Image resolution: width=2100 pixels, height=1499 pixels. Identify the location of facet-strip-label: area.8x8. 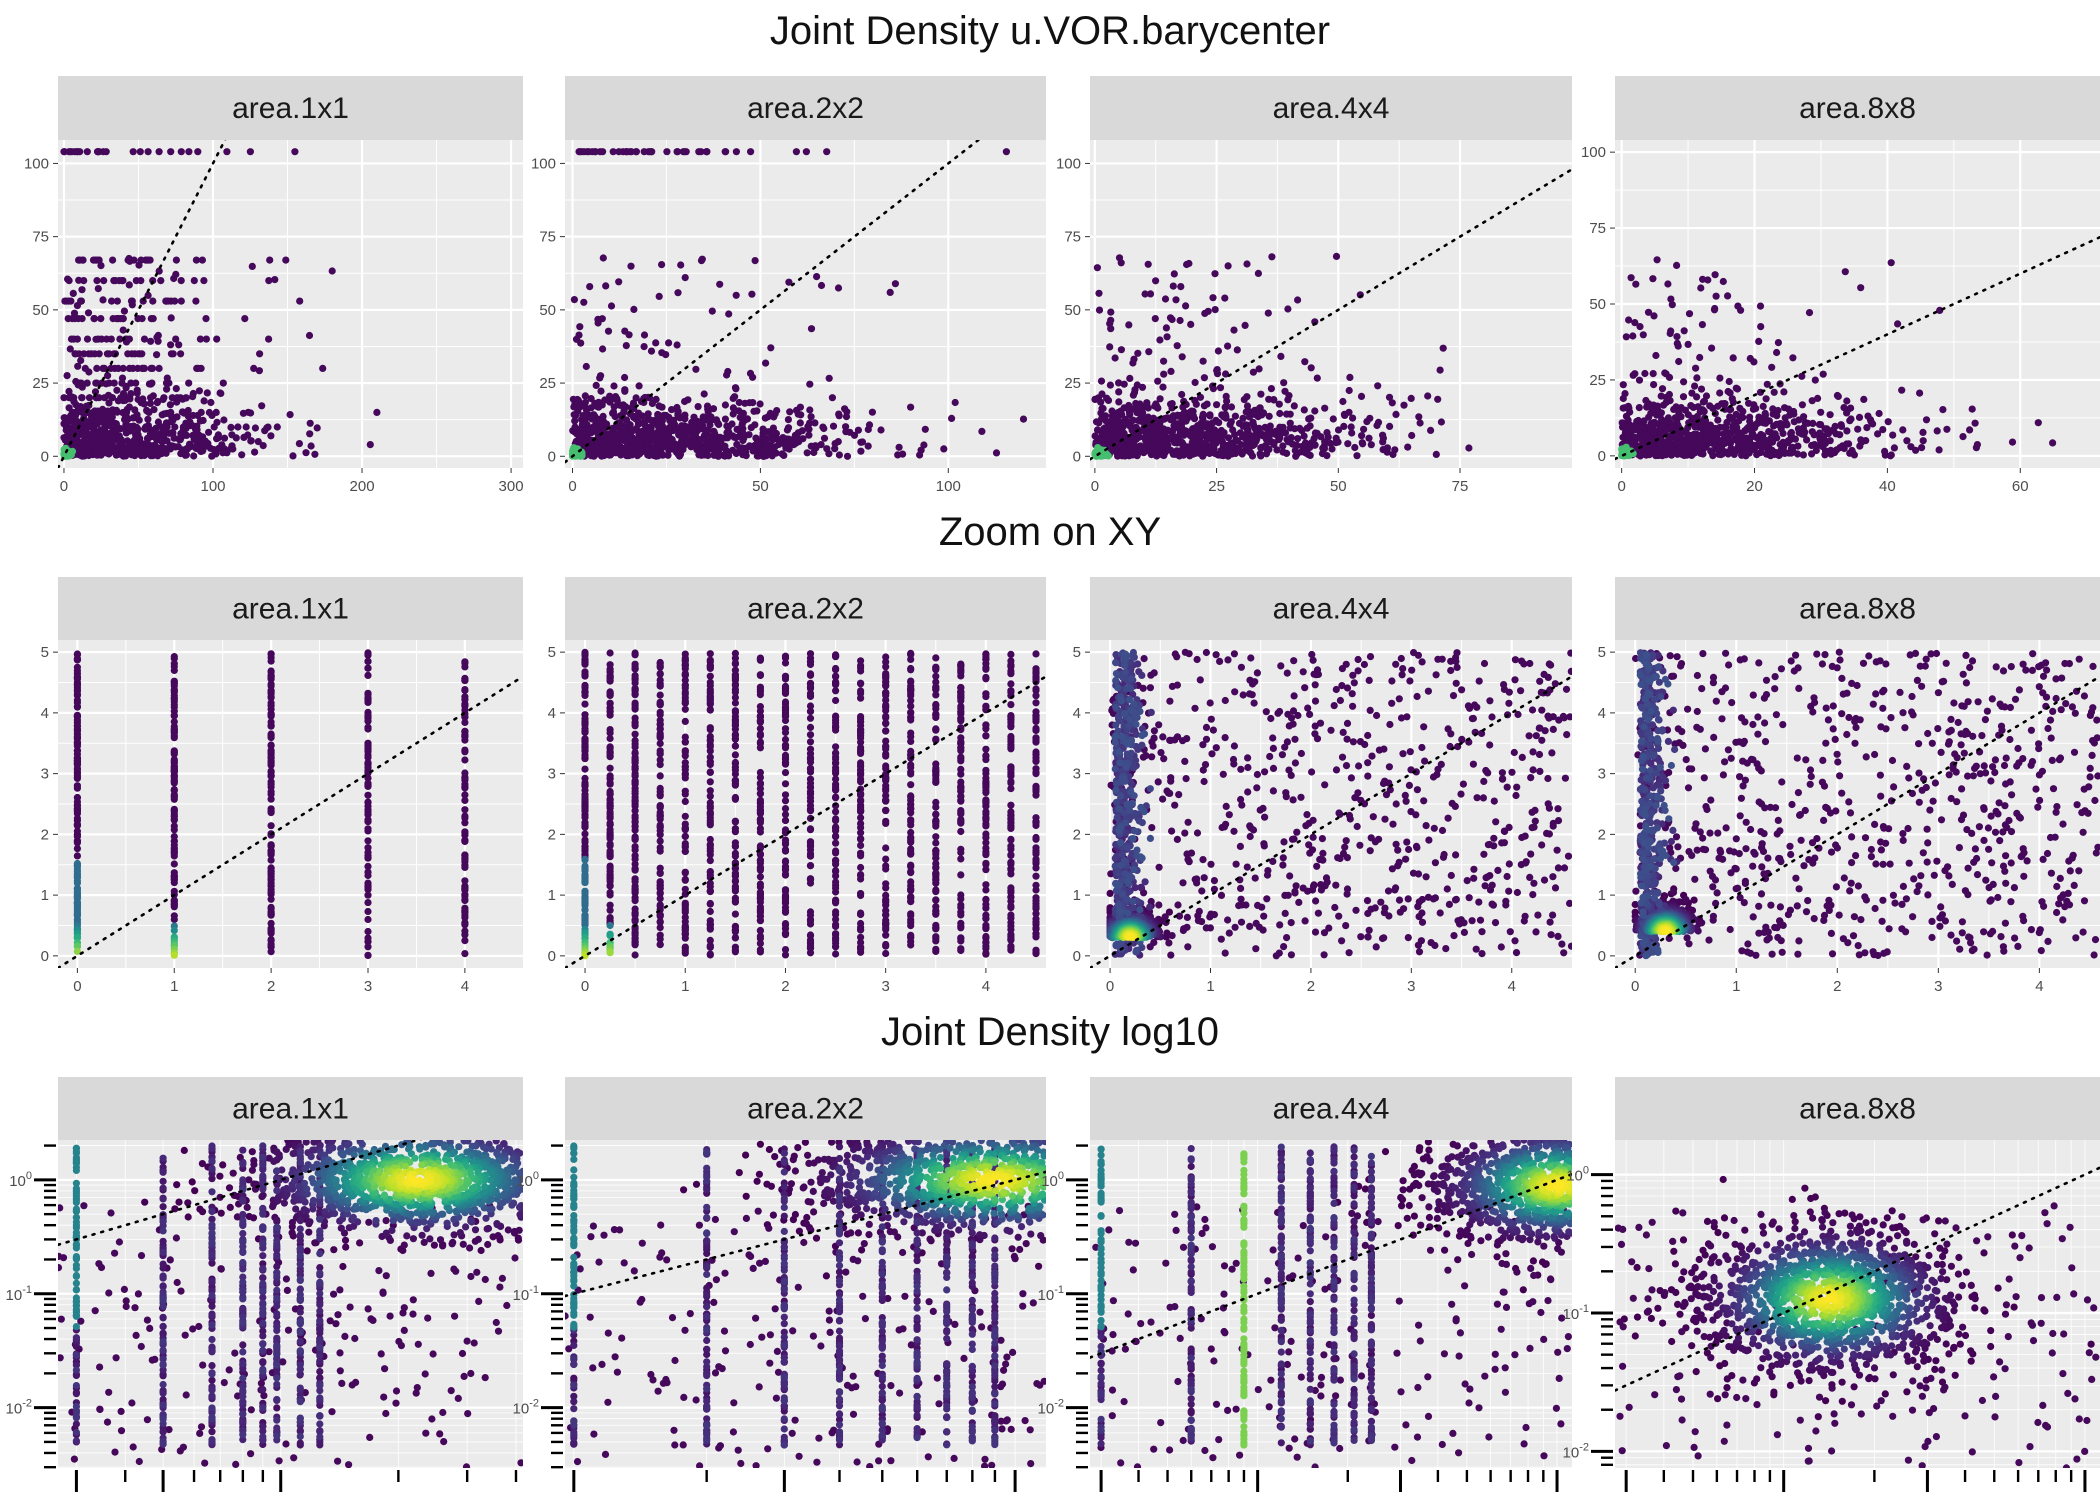
(1857, 108).